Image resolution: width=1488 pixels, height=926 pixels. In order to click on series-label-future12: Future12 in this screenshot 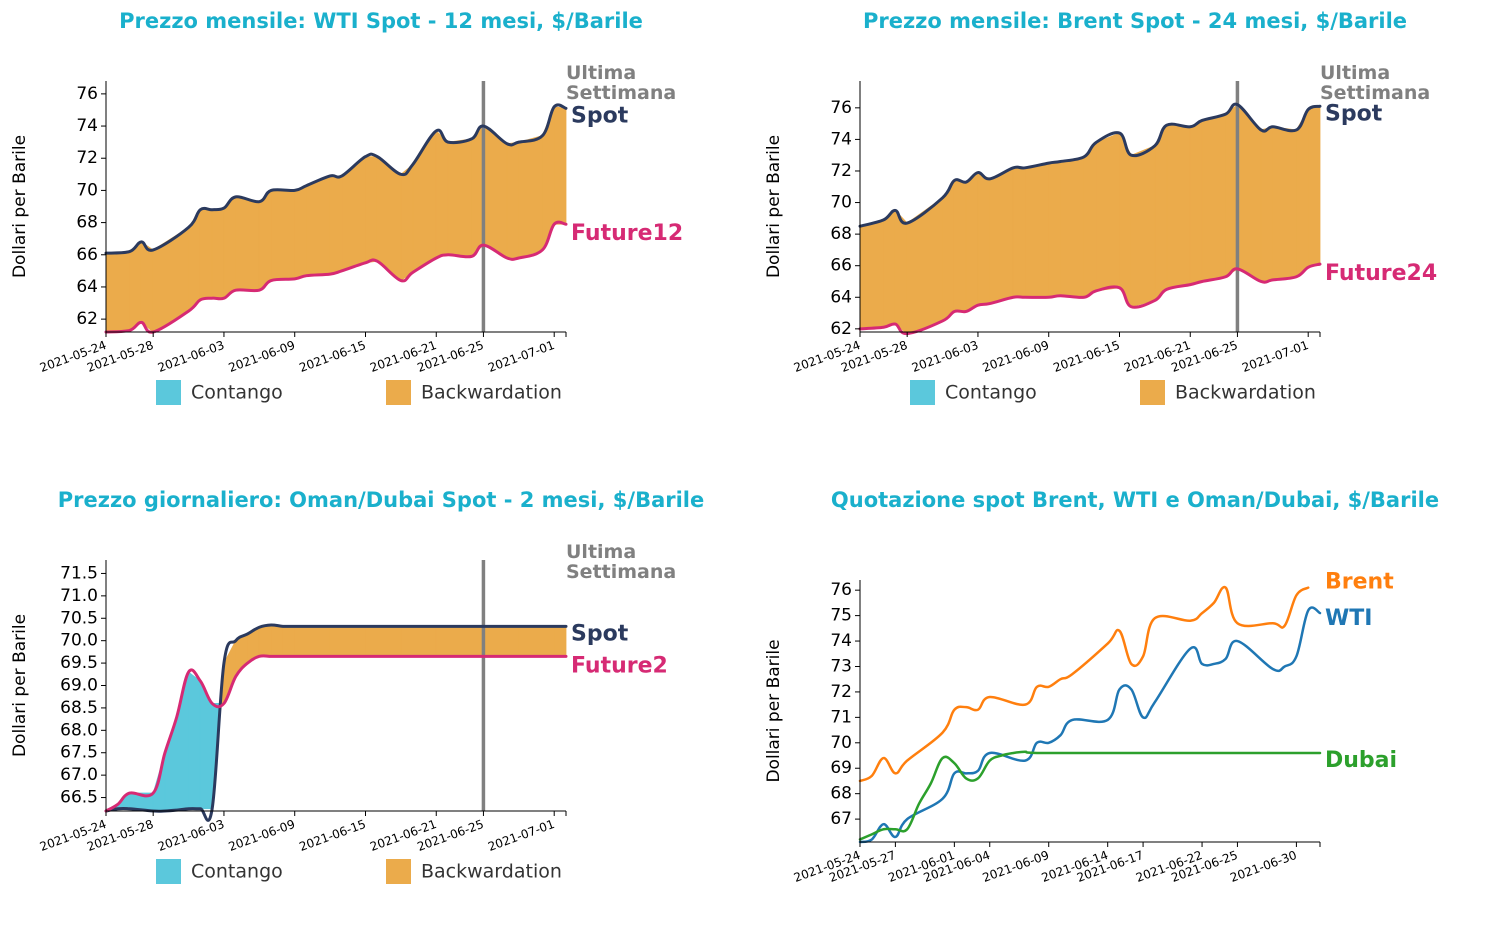, I will do `click(627, 233)`.